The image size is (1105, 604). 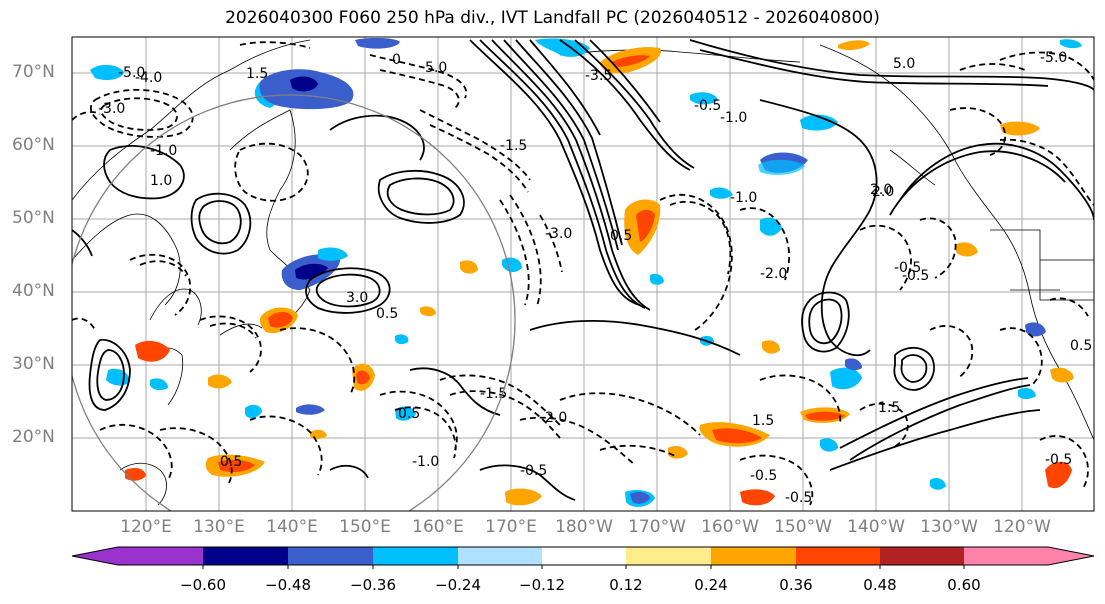 I want to click on lon-label: 120°E, so click(x=146, y=527).